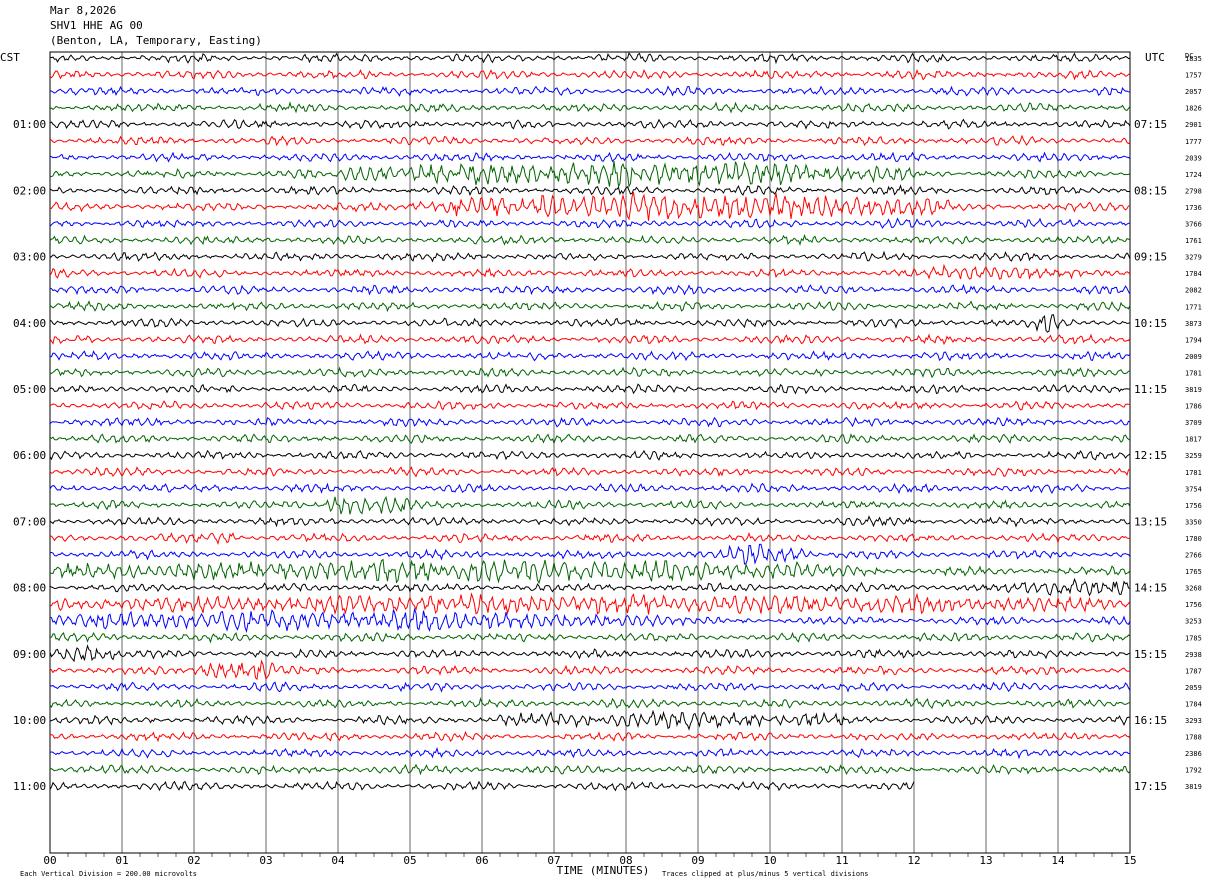  I want to click on right-hour-label: 12:15, so click(1150, 455).